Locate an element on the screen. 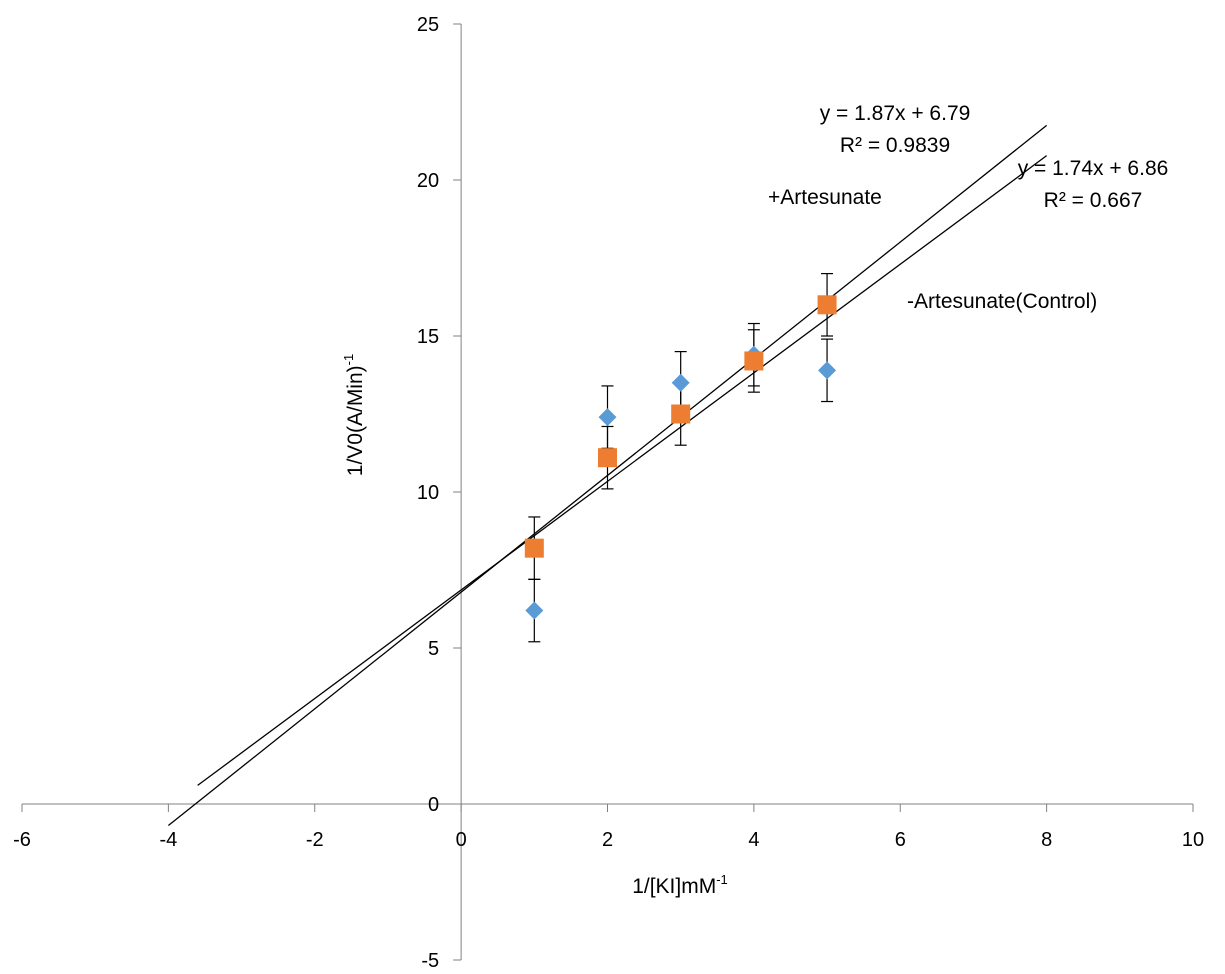 The width and height of the screenshot is (1225, 974). data-points is located at coordinates (680, 457).